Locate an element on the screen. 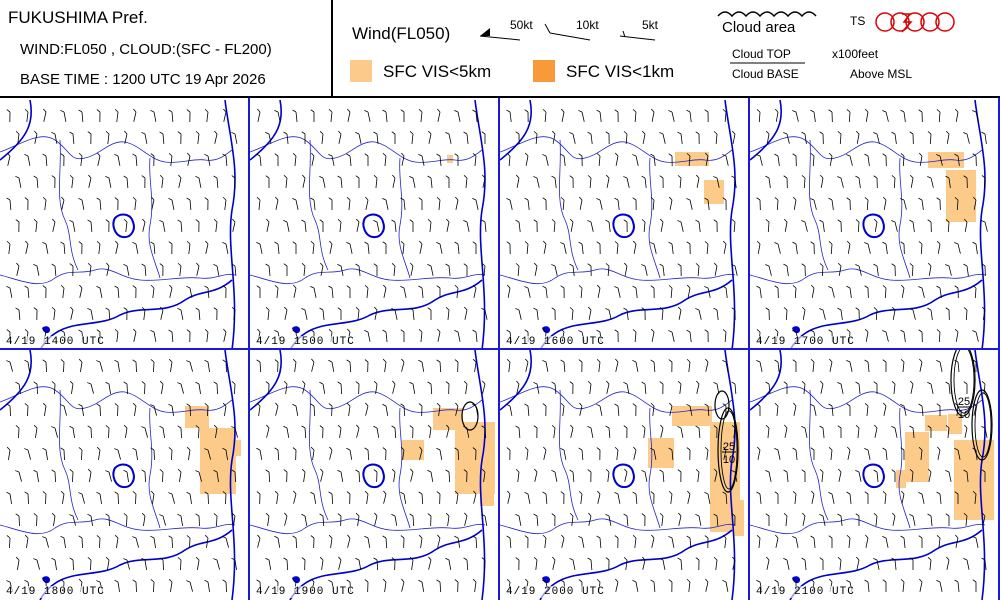  barb-5kt-icon is located at coordinates (637, 38).